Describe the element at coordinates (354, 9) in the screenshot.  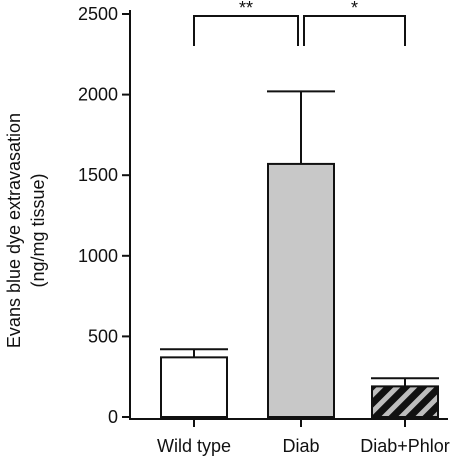
I see `significance-label: *` at that location.